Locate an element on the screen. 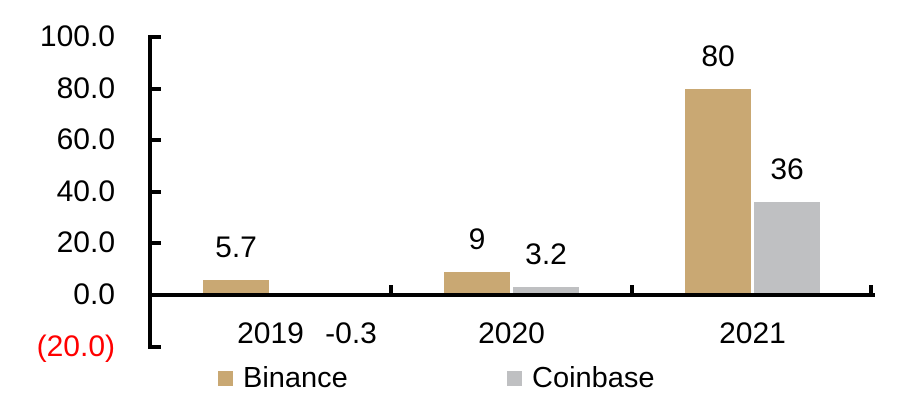  y-tick-label: 100.0 is located at coordinates (77, 36).